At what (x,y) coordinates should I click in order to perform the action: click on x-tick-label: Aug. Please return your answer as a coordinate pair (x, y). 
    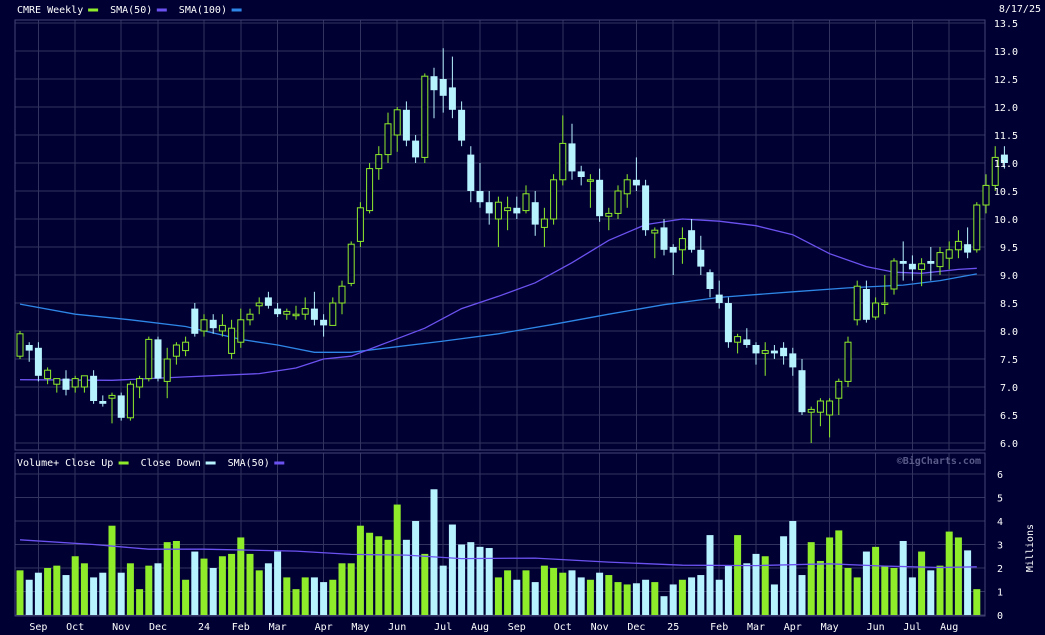
    Looking at the image, I should click on (949, 627).